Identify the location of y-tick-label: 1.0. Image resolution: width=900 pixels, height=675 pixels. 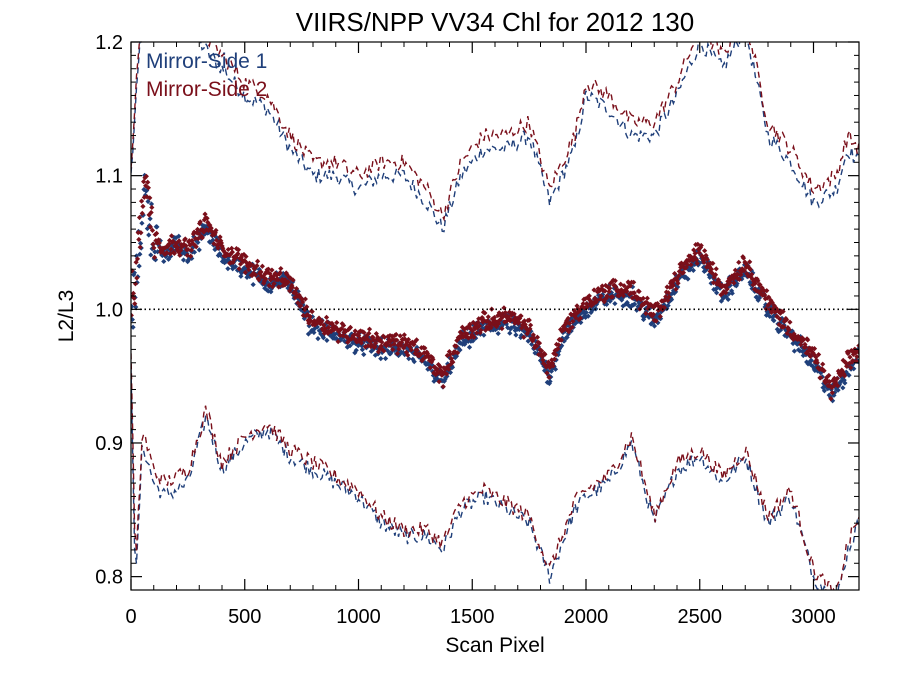
(109, 310).